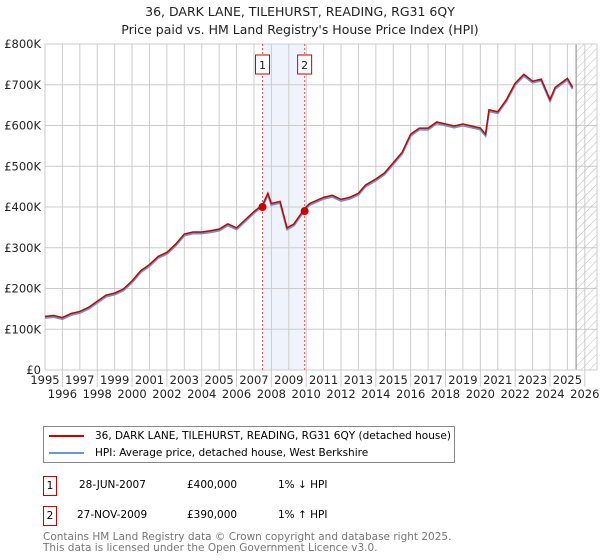 This screenshot has width=600, height=560. I want to click on sale-label: 1, so click(262, 65).